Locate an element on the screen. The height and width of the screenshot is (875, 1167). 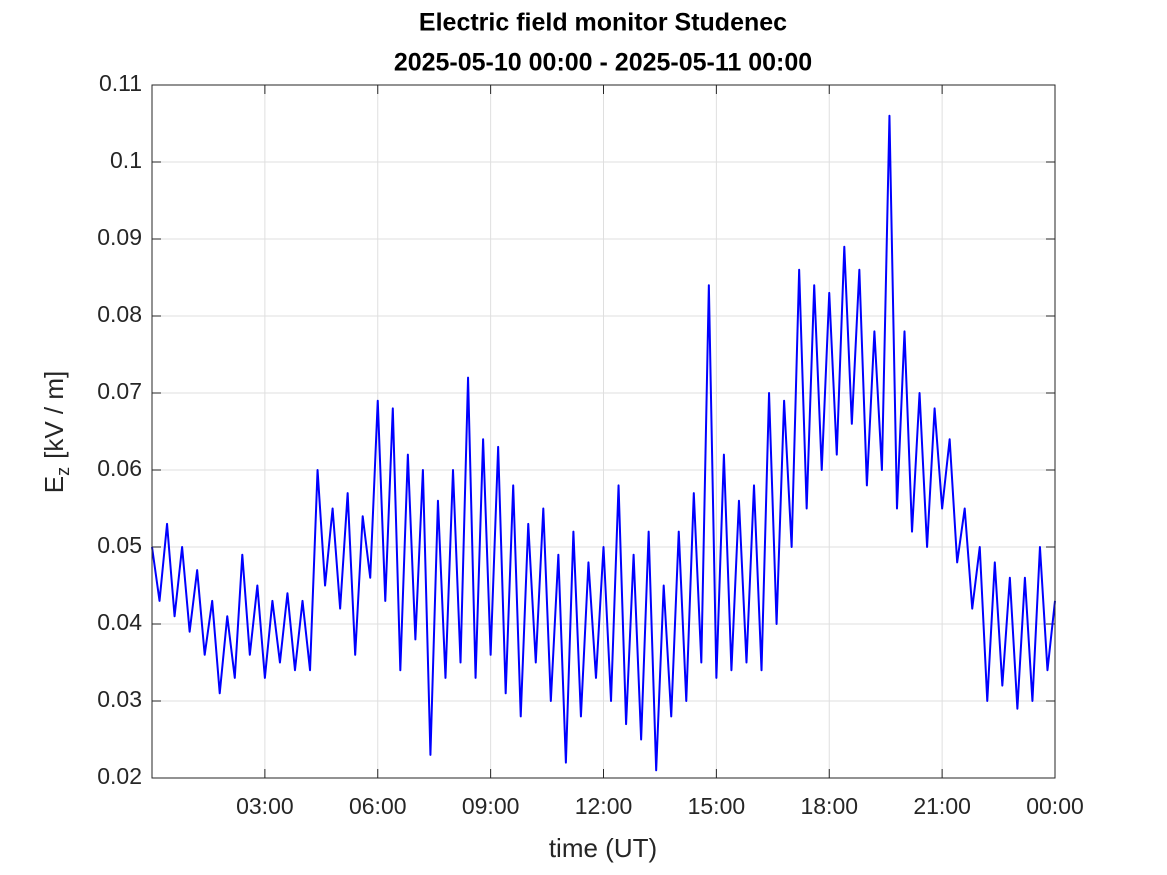
chart-title: Electric field monitor Studenec is located at coordinates (603, 23).